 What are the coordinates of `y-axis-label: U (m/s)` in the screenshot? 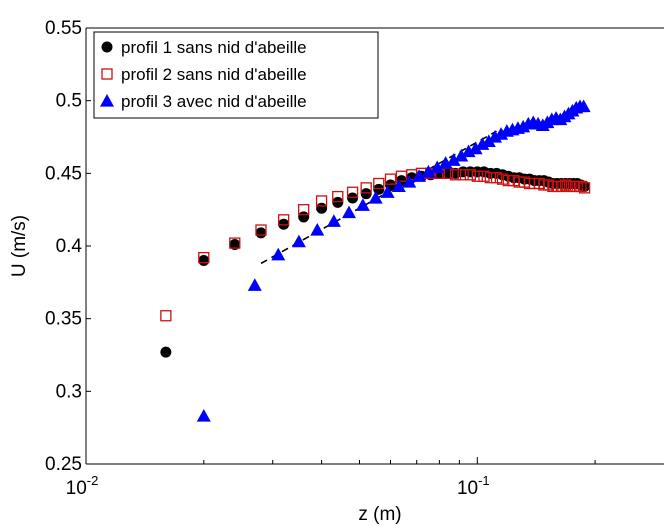 It's located at (19, 246).